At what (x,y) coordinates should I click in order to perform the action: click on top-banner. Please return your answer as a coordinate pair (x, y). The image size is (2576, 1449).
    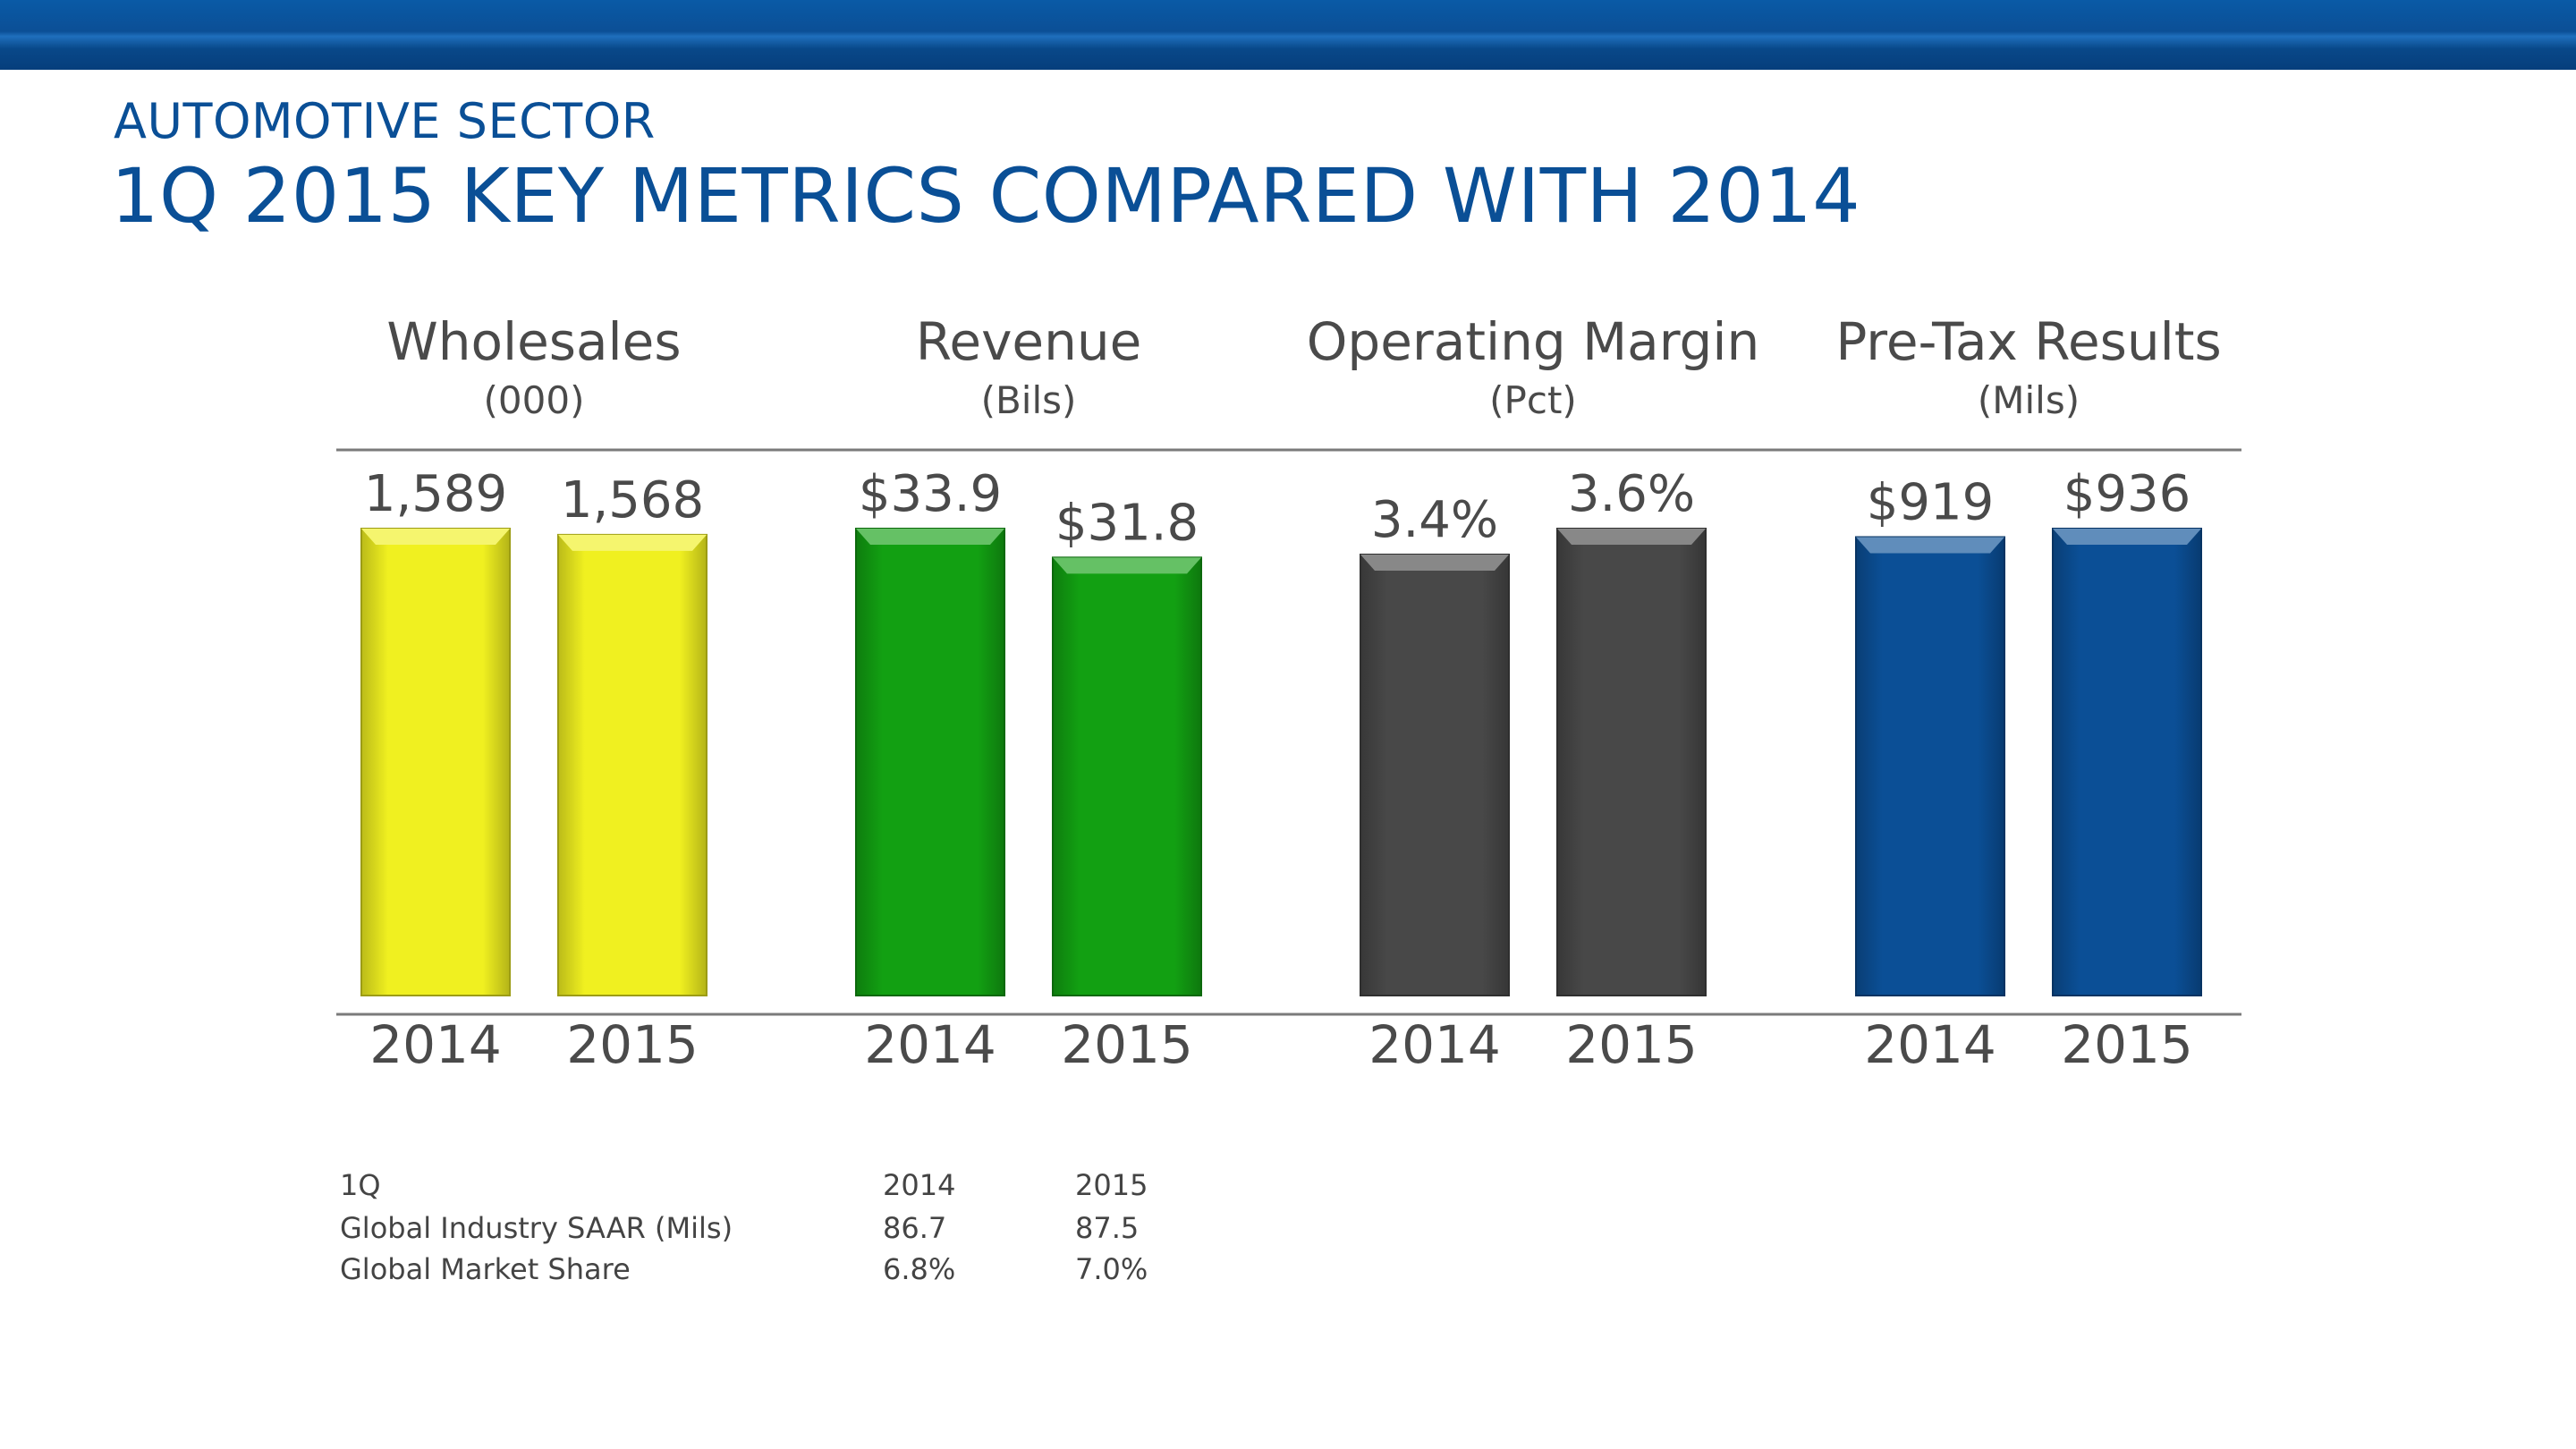
    Looking at the image, I should click on (1288, 35).